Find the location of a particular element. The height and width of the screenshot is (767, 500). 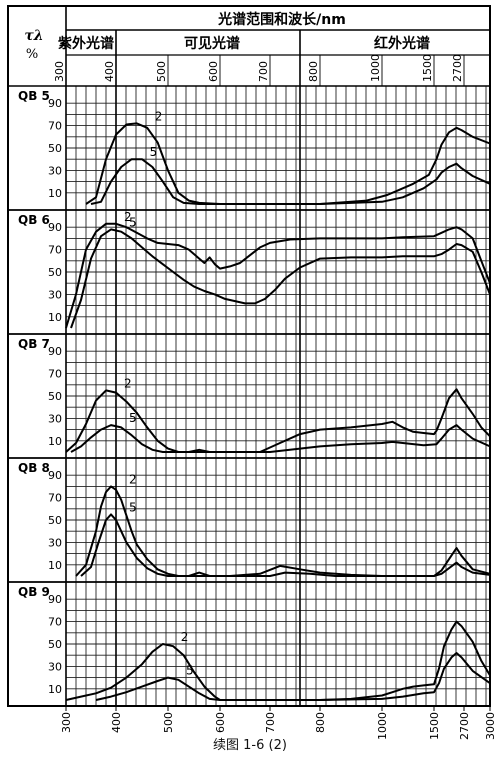

region-label-infrared: 红外光谱 is located at coordinates (402, 43).